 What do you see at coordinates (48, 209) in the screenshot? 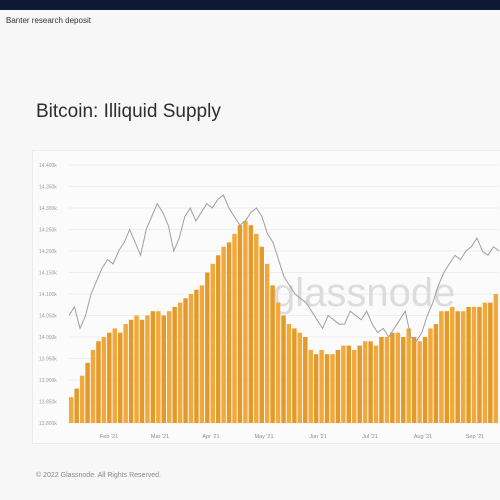
I see `y-tick-label: 14.300k` at bounding box center [48, 209].